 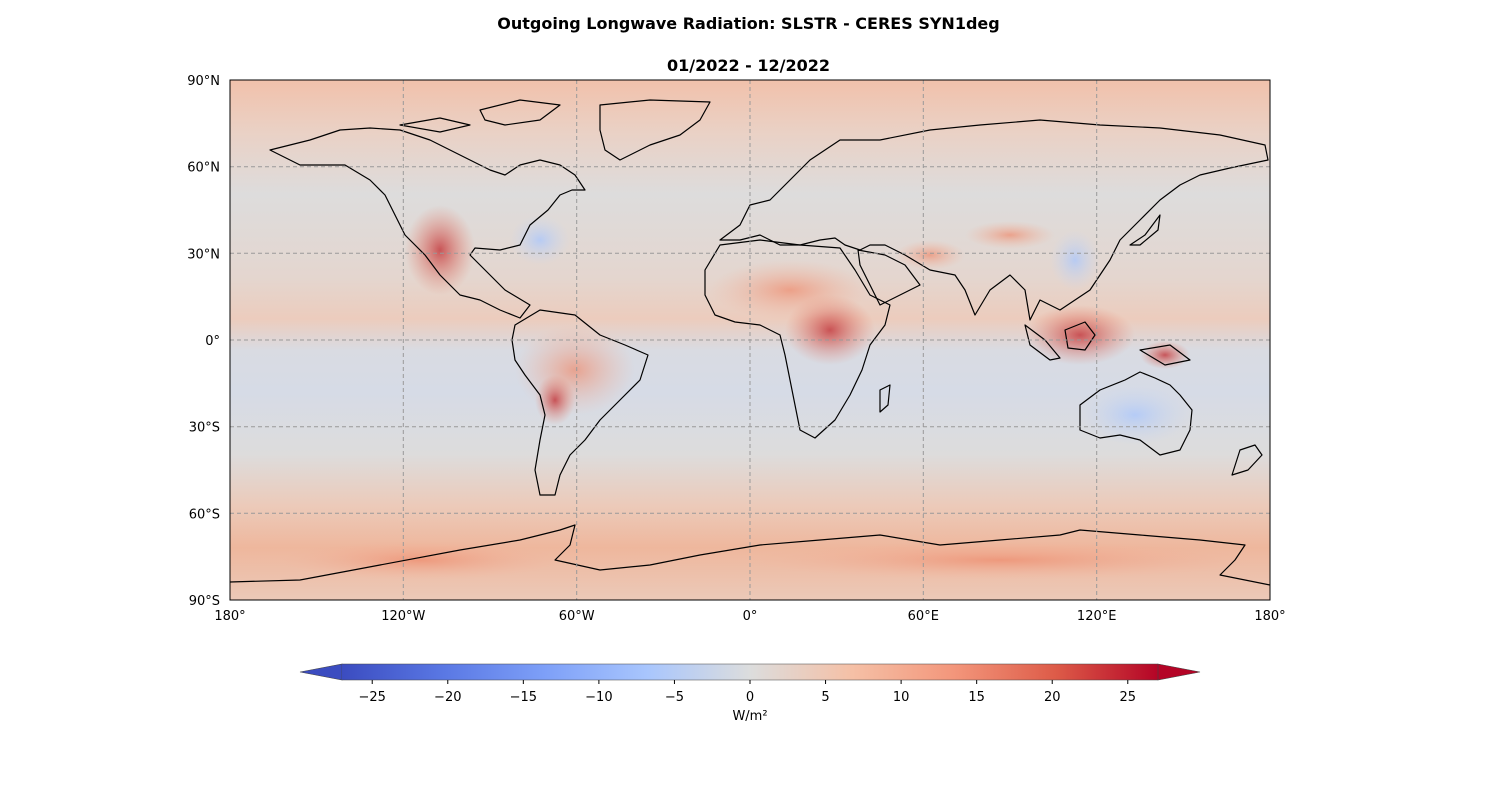 What do you see at coordinates (748, 65) in the screenshot?
I see `map-subtitle: 01/2022 - 12/2022` at bounding box center [748, 65].